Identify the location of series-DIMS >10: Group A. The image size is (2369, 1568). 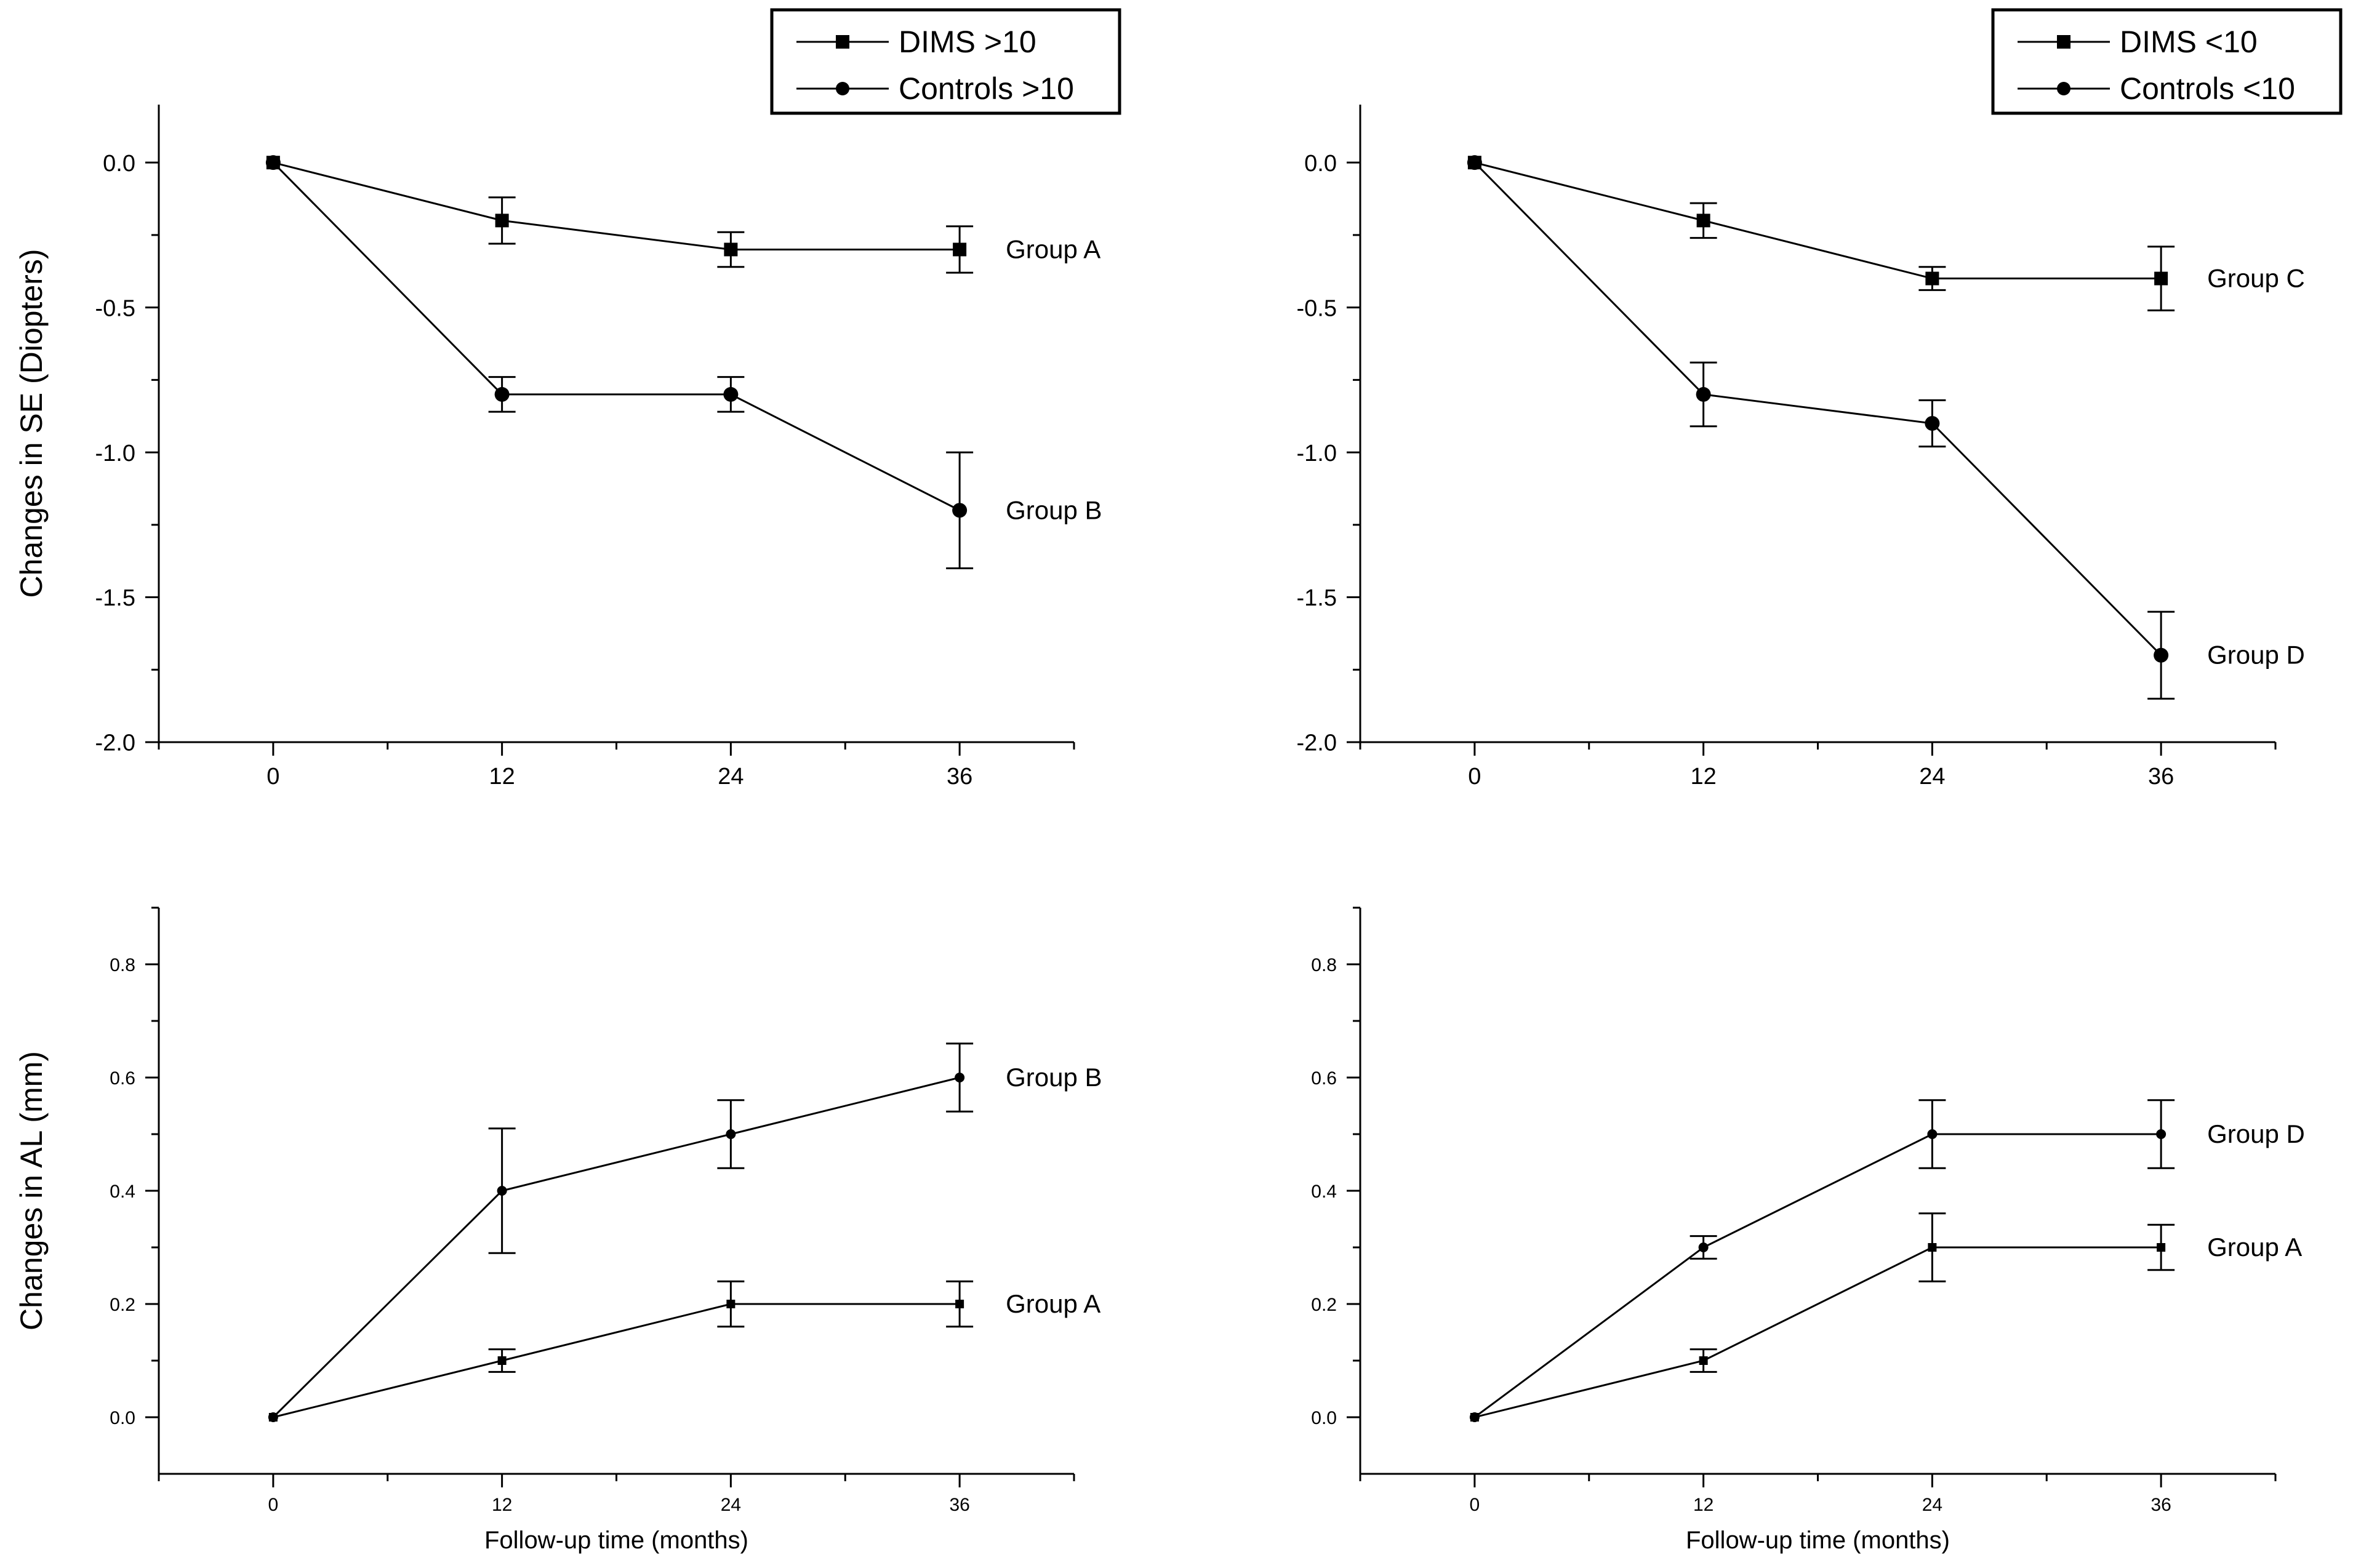
(684, 1351).